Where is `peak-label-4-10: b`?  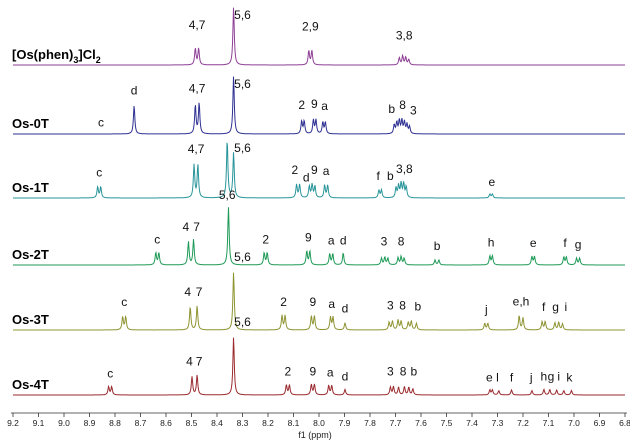
peak-label-4-10: b is located at coordinates (418, 307).